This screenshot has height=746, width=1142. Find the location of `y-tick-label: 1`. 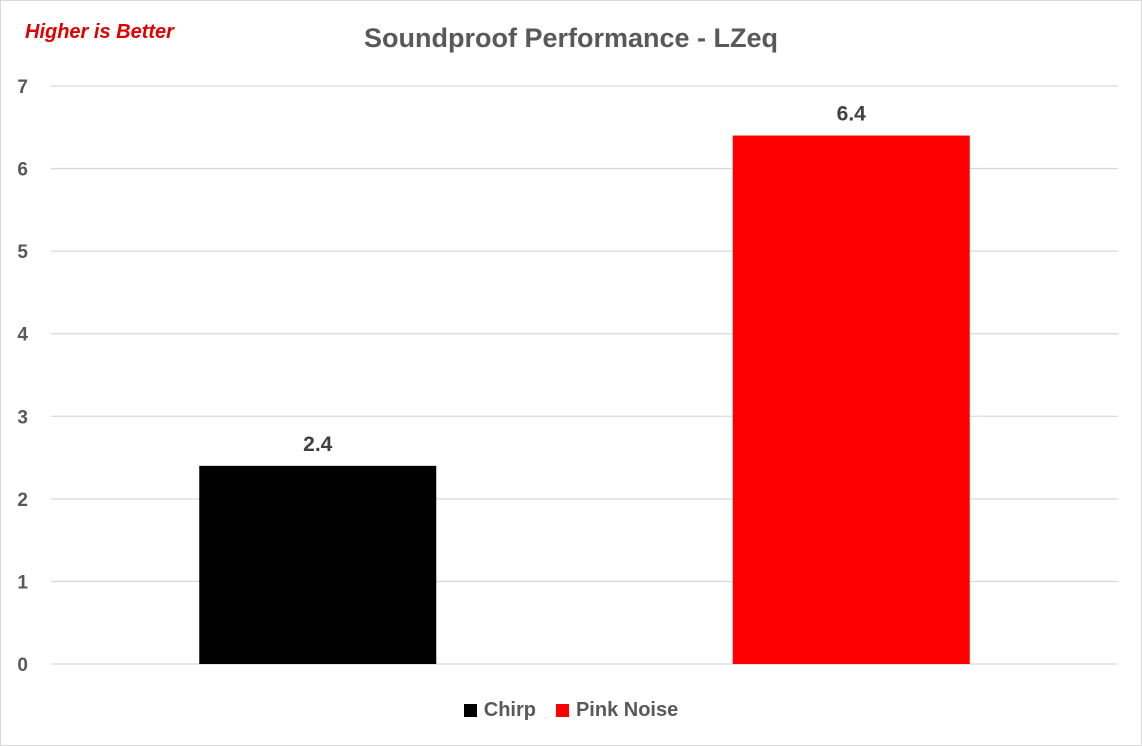

y-tick-label: 1 is located at coordinates (22, 582).